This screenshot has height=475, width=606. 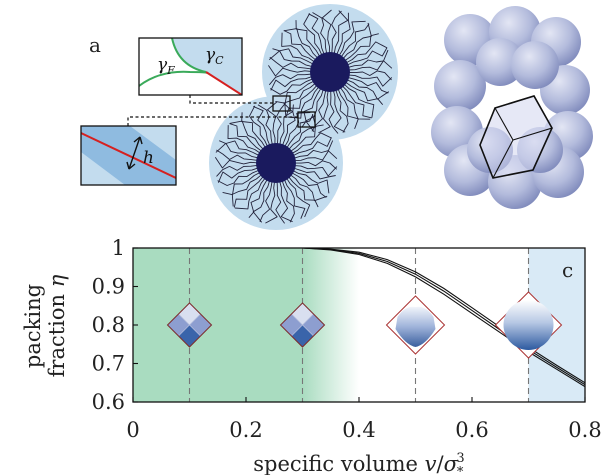 What do you see at coordinates (148, 158) in the screenshot?
I see `thickness-h-label: h` at bounding box center [148, 158].